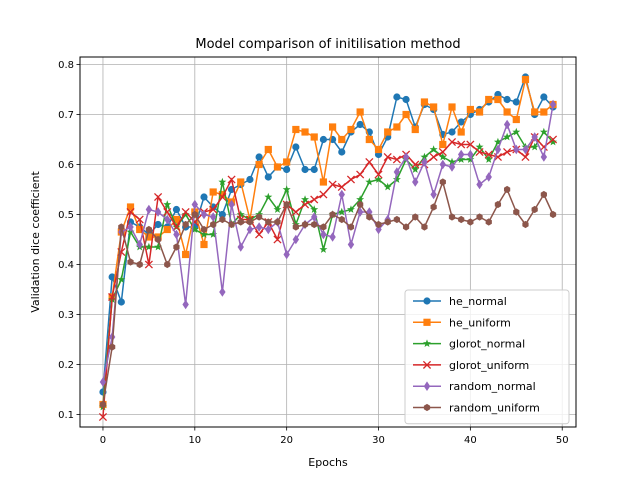 This screenshot has width=640, height=480. What do you see at coordinates (327, 44) in the screenshot?
I see `chart-title: Model comparison of initilisation method` at bounding box center [327, 44].